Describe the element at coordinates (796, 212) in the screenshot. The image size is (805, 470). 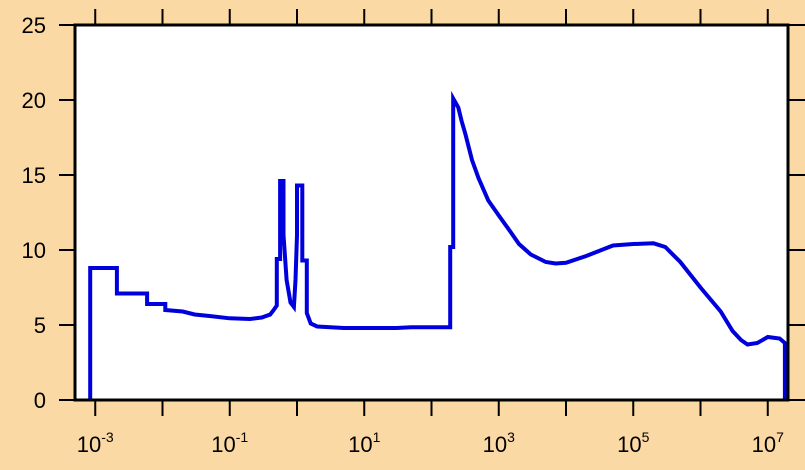
I see `right-tick-marks` at that location.